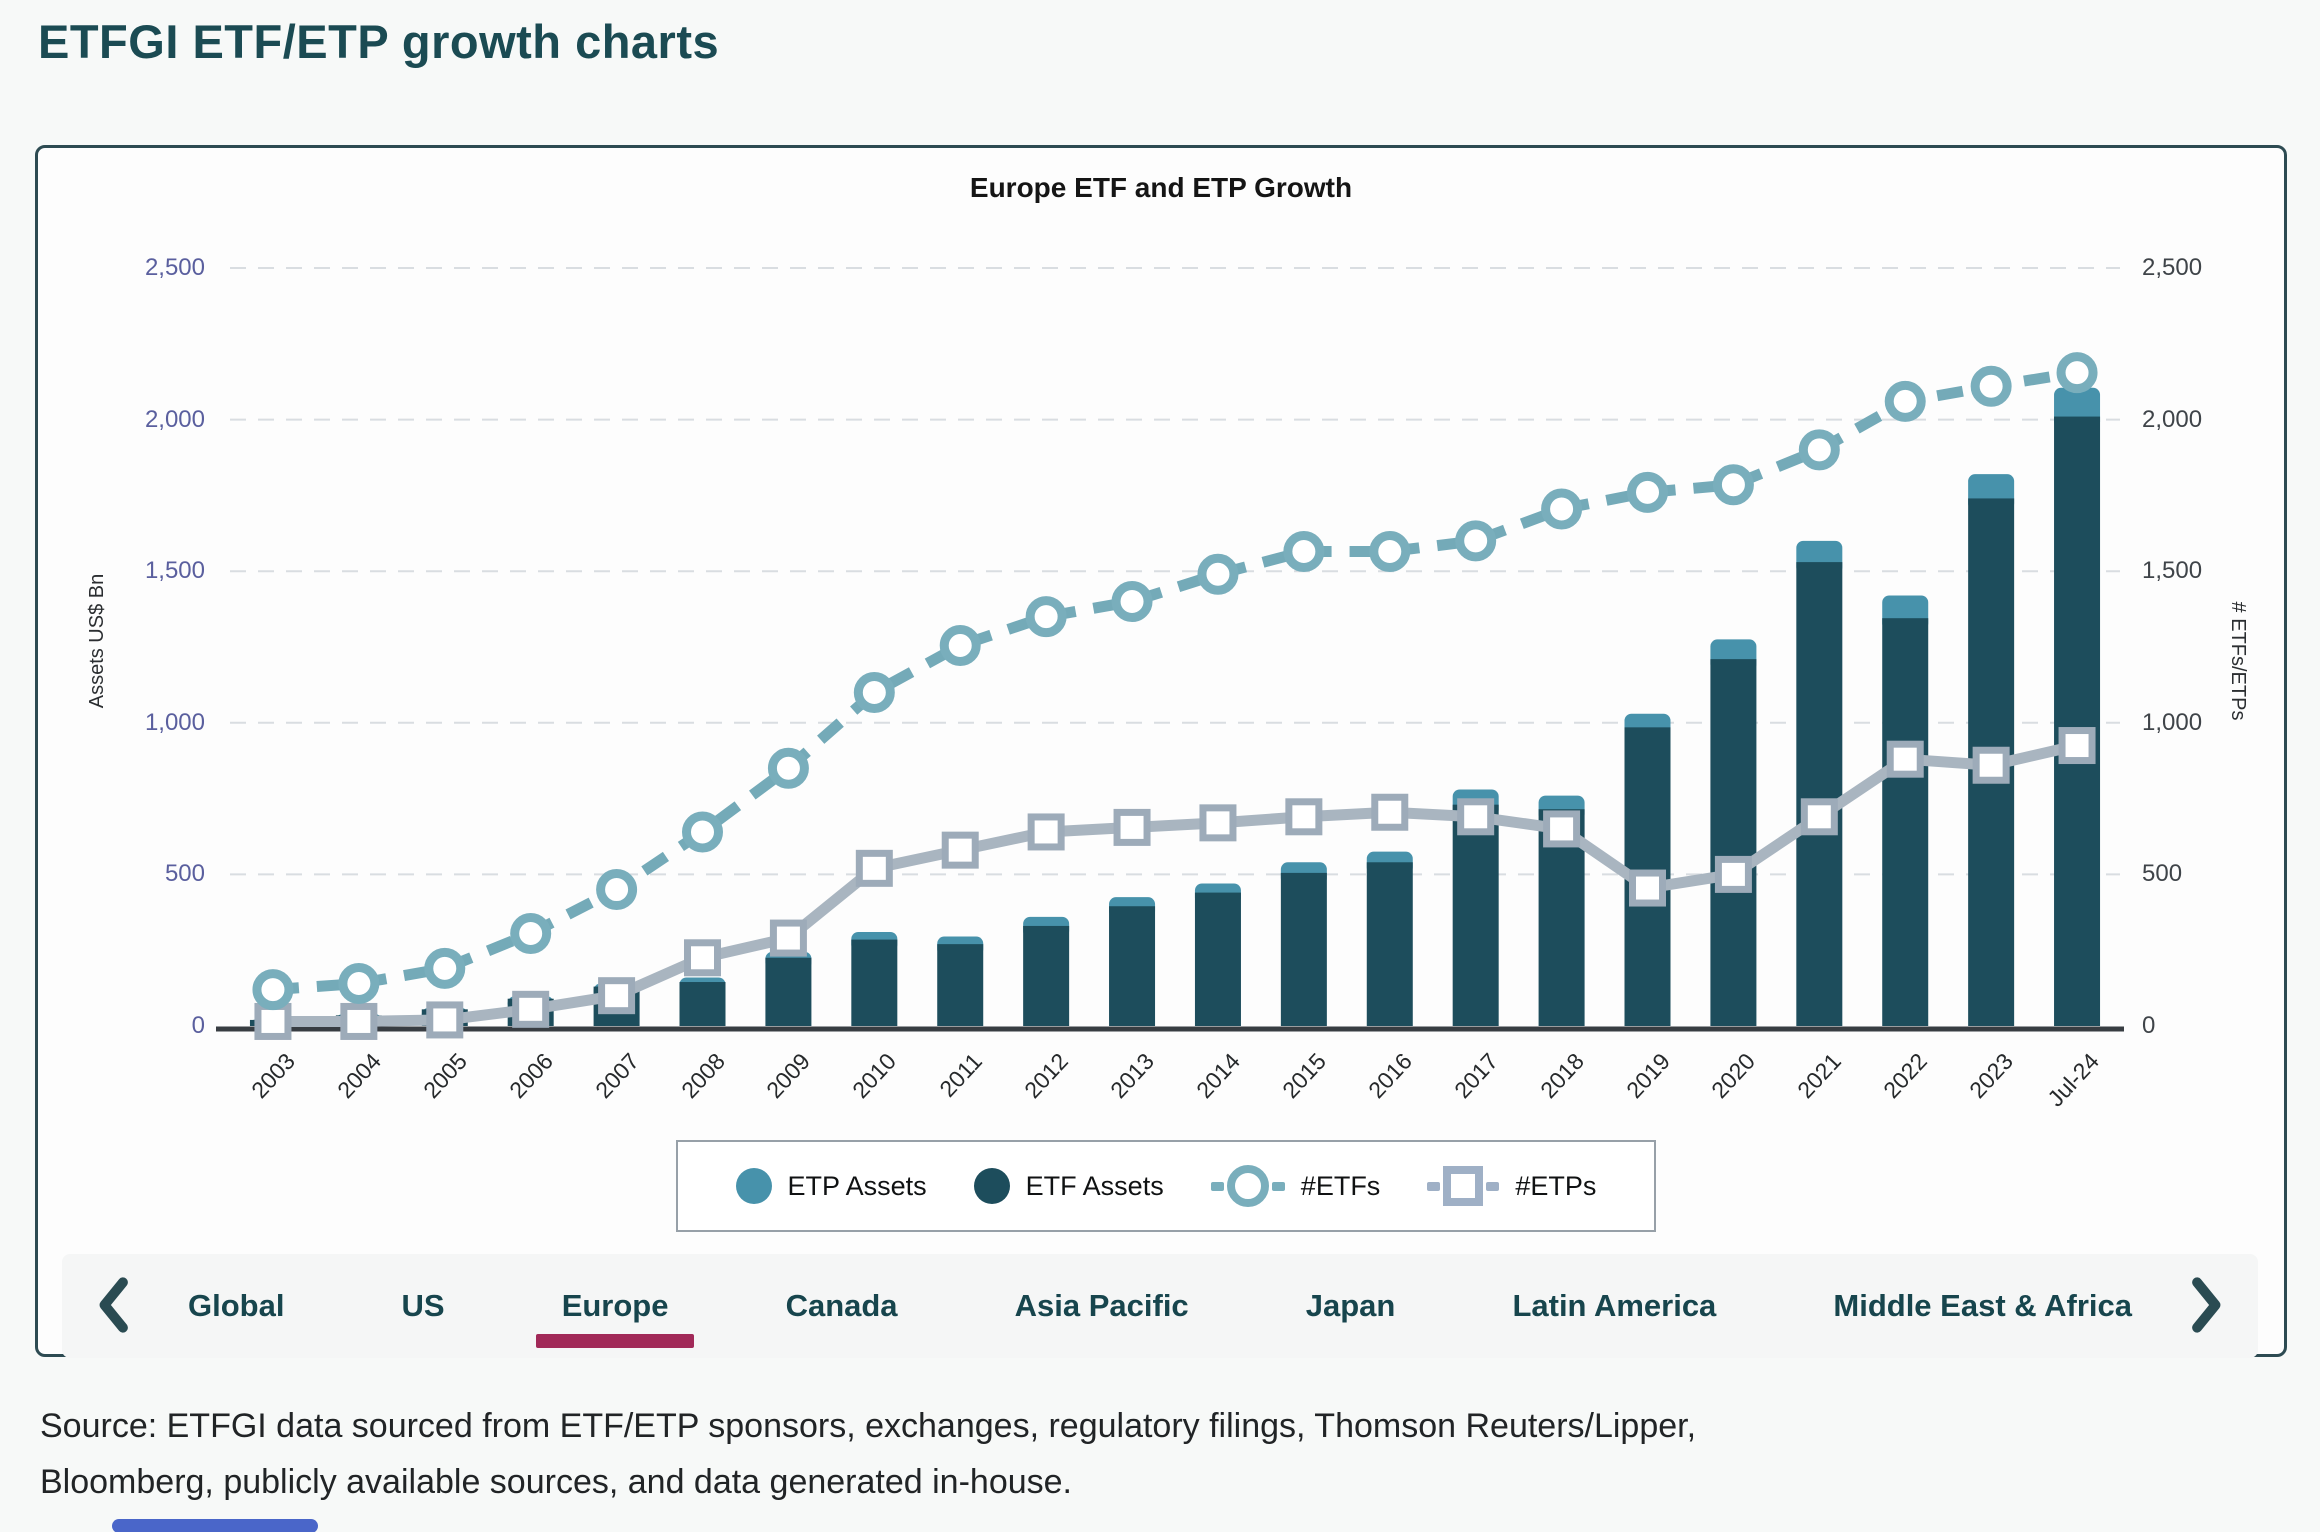 The image size is (2320, 1532). I want to click on left-axis-tick-label: 1,500, so click(174, 571).